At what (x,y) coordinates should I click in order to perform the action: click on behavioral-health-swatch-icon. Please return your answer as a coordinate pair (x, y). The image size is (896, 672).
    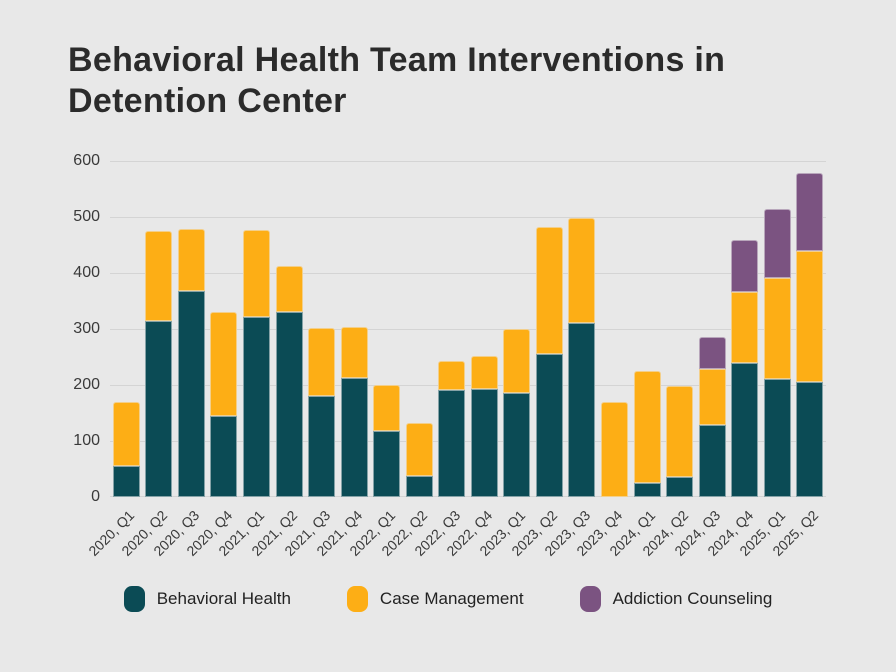
    Looking at the image, I should click on (134, 599).